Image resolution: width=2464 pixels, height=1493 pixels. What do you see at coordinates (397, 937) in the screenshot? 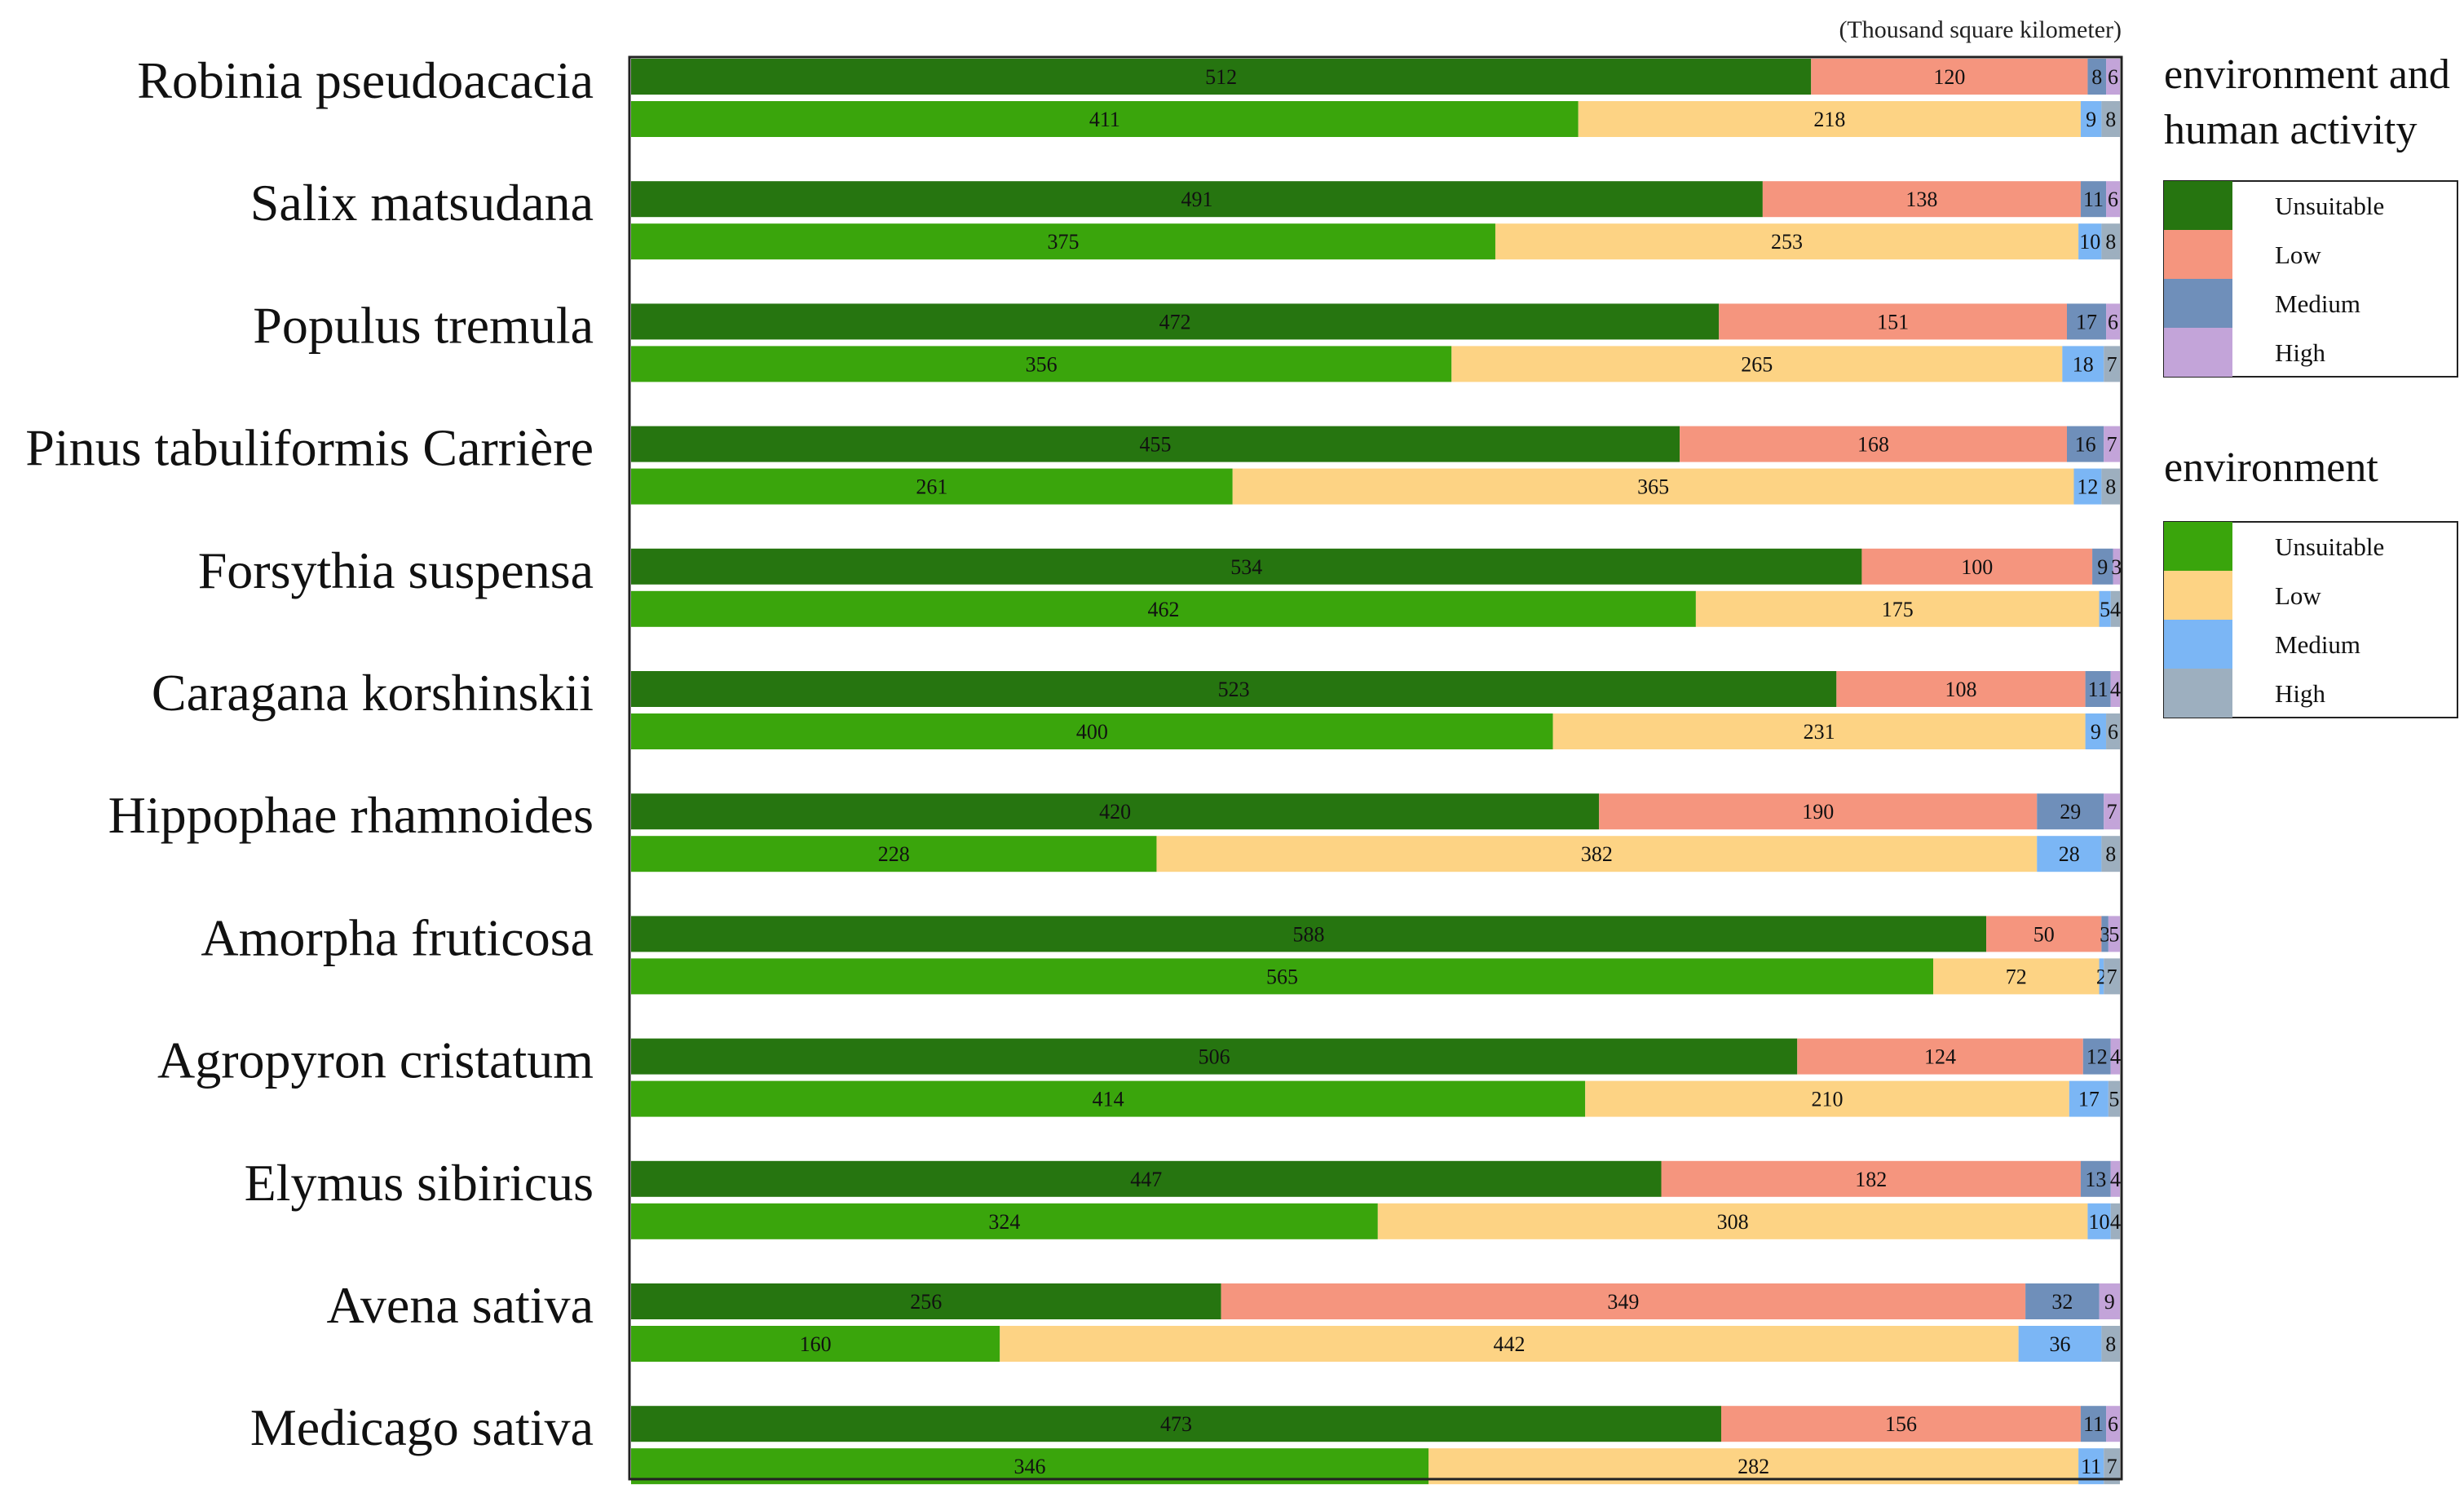
I see `category-label-amorpha-fruticosa: Amorpha fruticosa` at bounding box center [397, 937].